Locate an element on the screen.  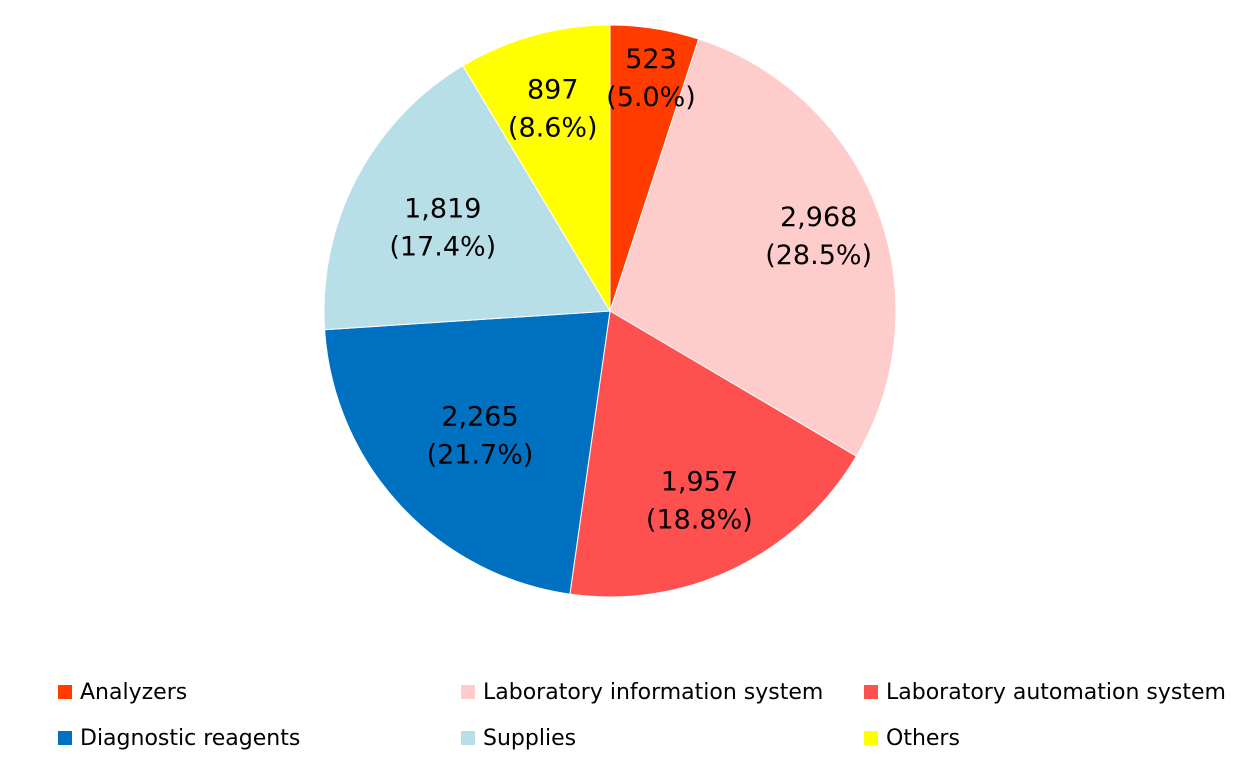
slice-percent-label: (21.7%) is located at coordinates (480, 455).